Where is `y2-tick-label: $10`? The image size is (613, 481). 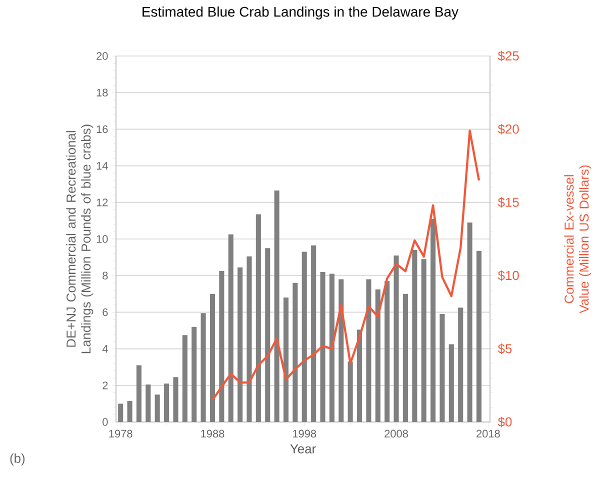 y2-tick-label: $10 is located at coordinates (508, 275).